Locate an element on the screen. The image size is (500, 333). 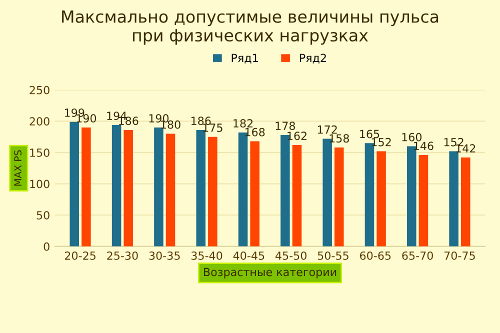
data-label: 160 is located at coordinates (412, 137).